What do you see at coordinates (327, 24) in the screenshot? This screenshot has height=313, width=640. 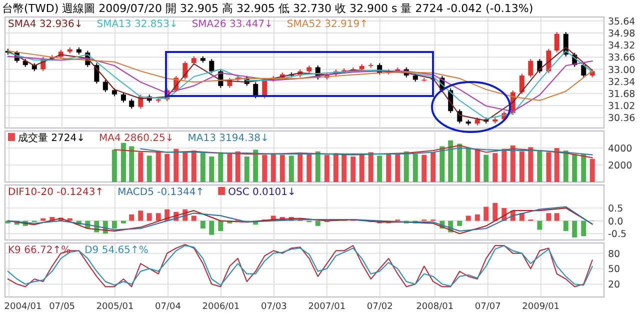 I see `text: SMA52 32.919↑` at bounding box center [327, 24].